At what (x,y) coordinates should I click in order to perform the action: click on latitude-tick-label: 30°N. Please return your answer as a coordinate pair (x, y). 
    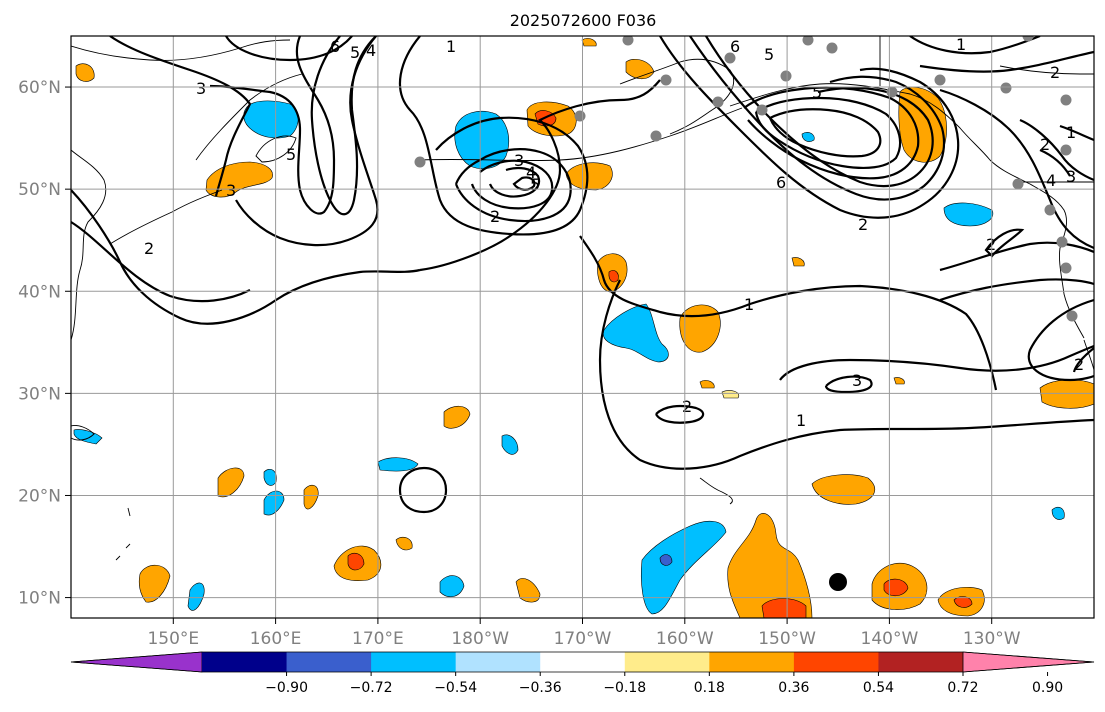
    Looking at the image, I should click on (39, 394).